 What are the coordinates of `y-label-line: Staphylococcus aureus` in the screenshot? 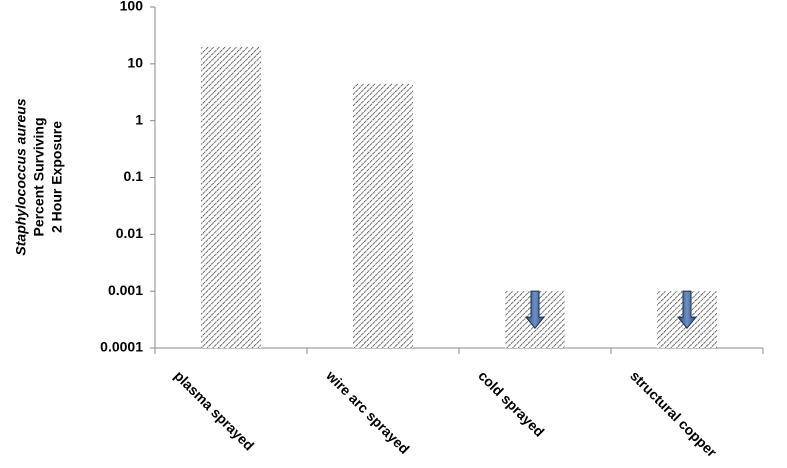 It's located at (21, 176).